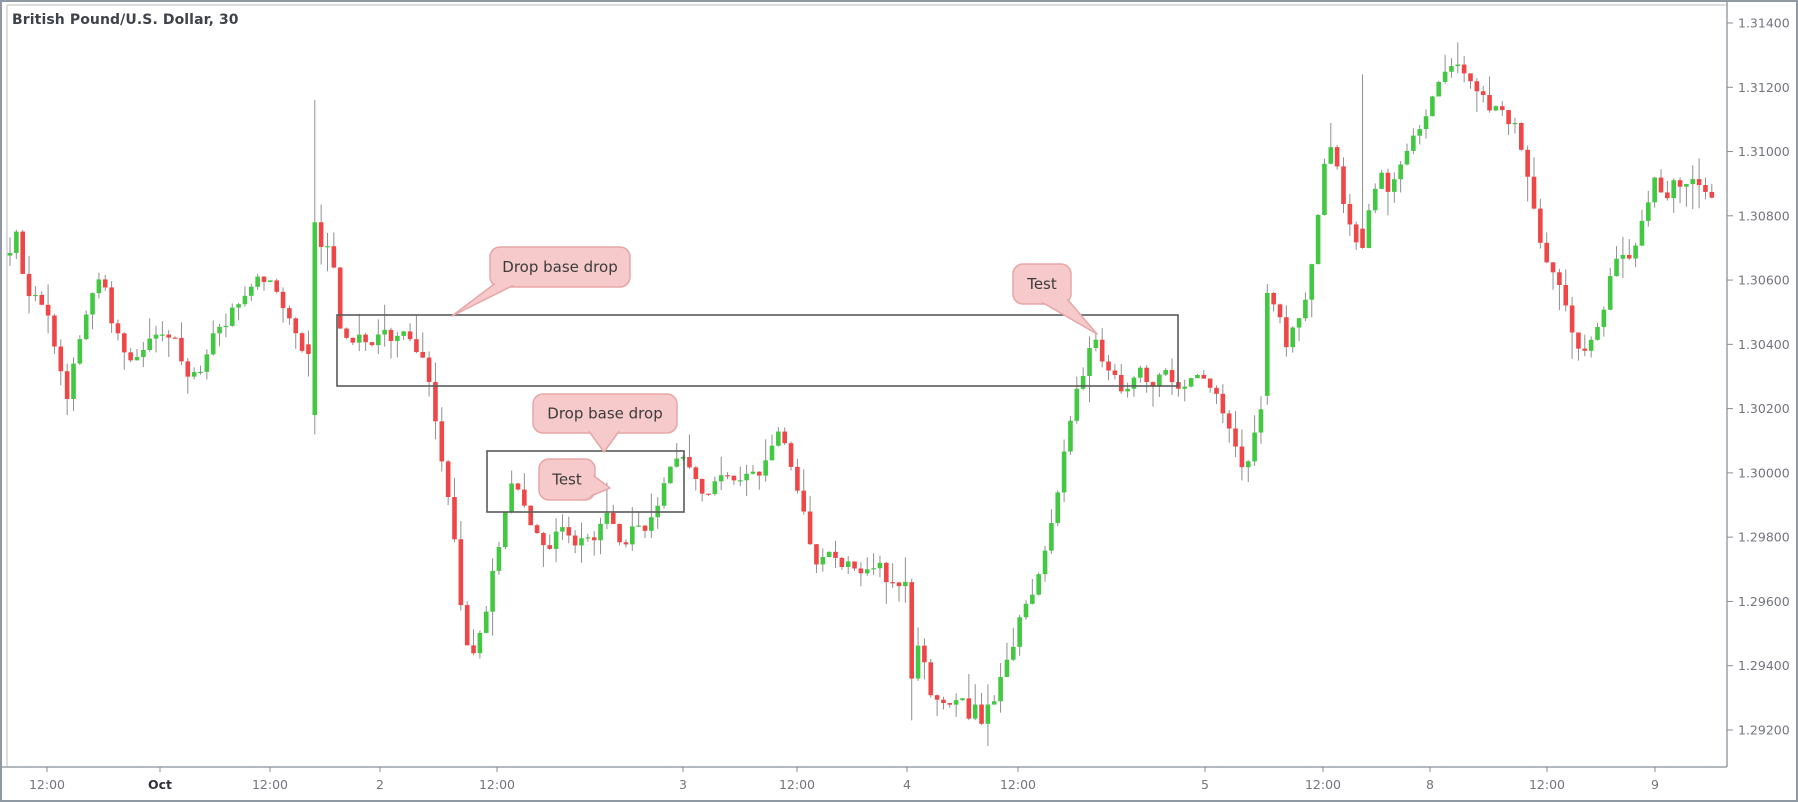 The width and height of the screenshot is (1798, 802). Describe the element at coordinates (541, 281) in the screenshot. I see `callout-drop-base-drop-upper: Drop base drop` at that location.